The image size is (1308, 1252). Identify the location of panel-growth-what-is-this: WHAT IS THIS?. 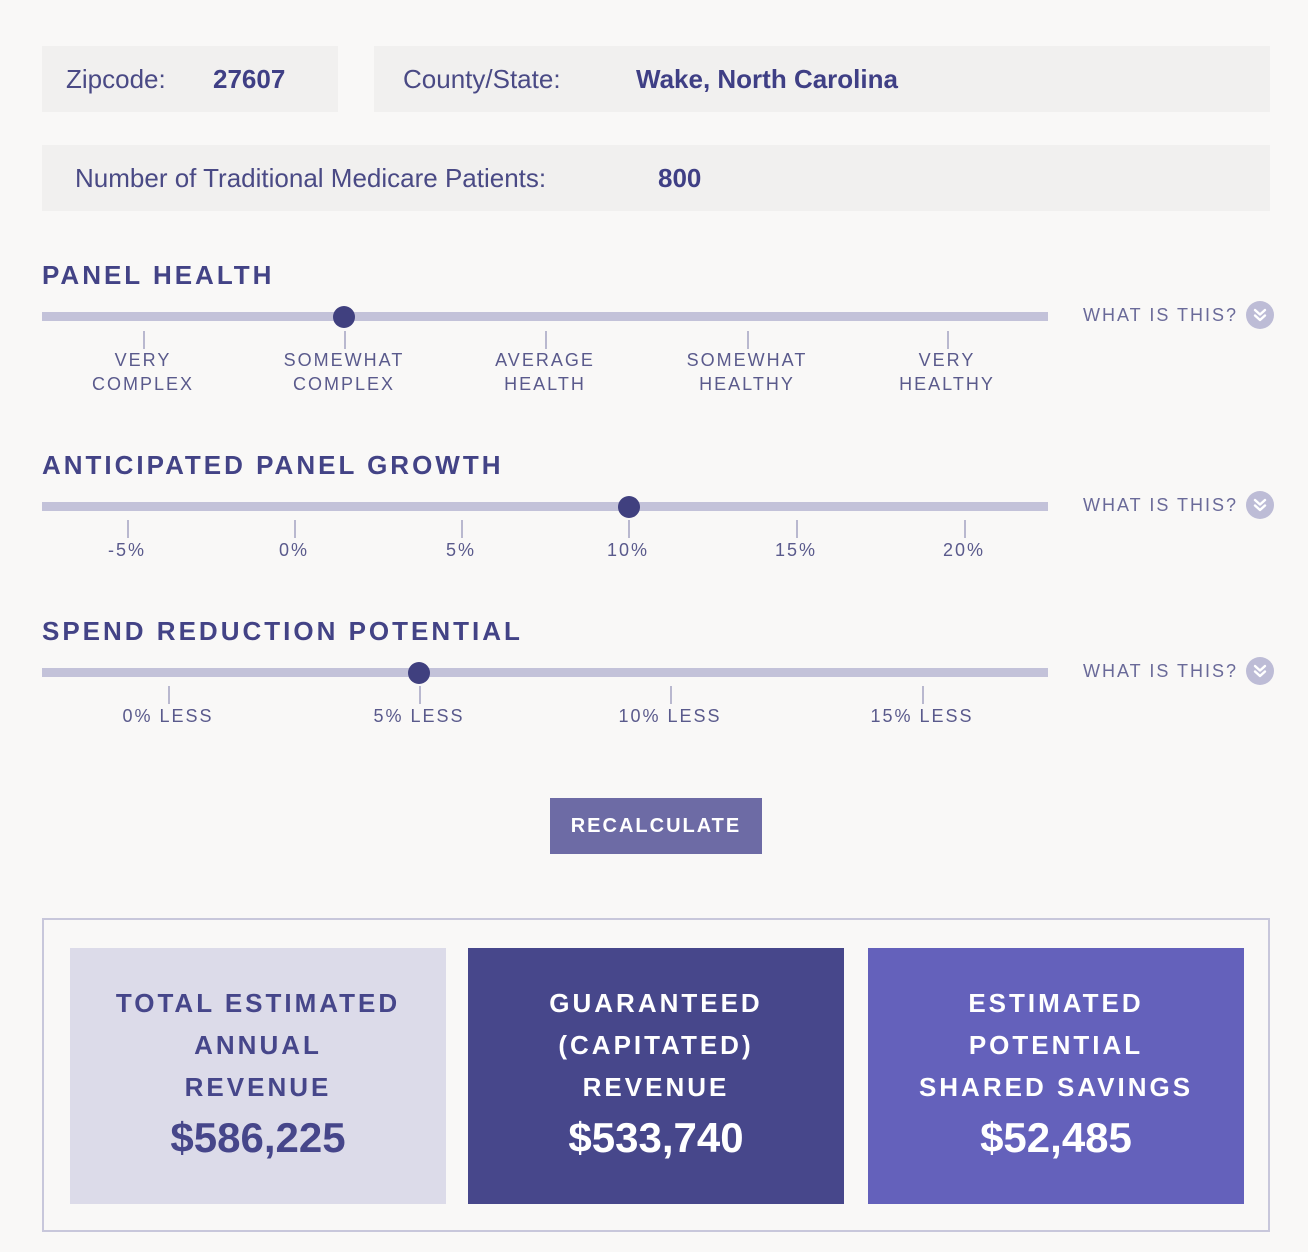
(1179, 505).